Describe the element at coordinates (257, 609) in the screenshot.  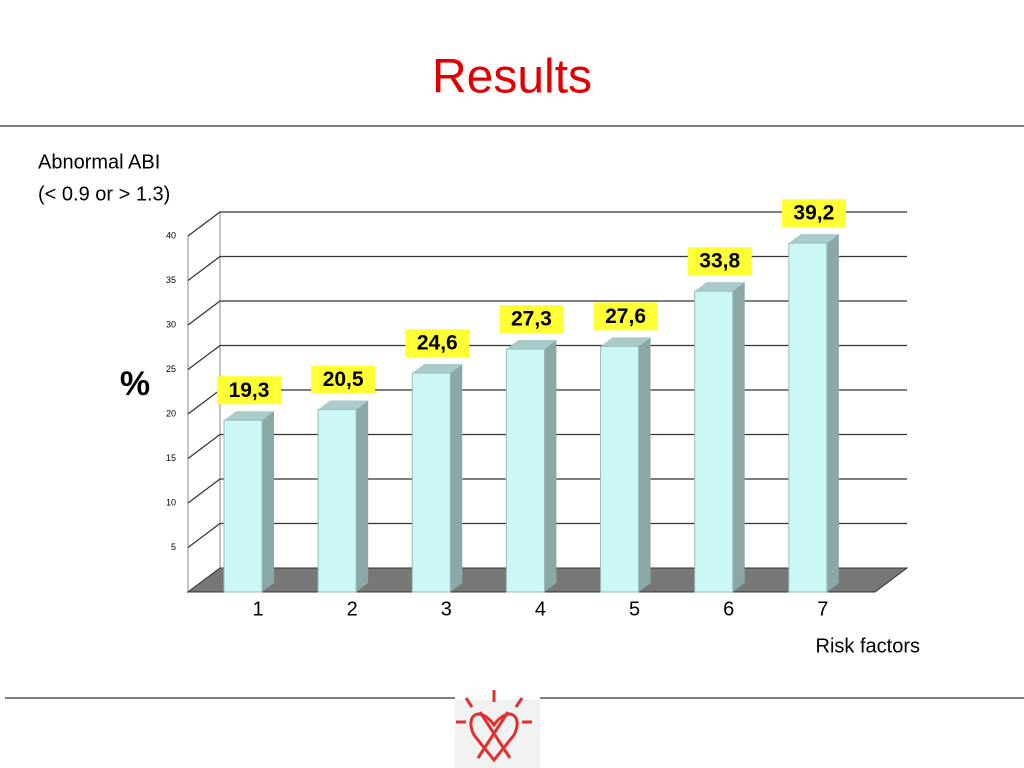
I see `x-tick-label: 1` at that location.